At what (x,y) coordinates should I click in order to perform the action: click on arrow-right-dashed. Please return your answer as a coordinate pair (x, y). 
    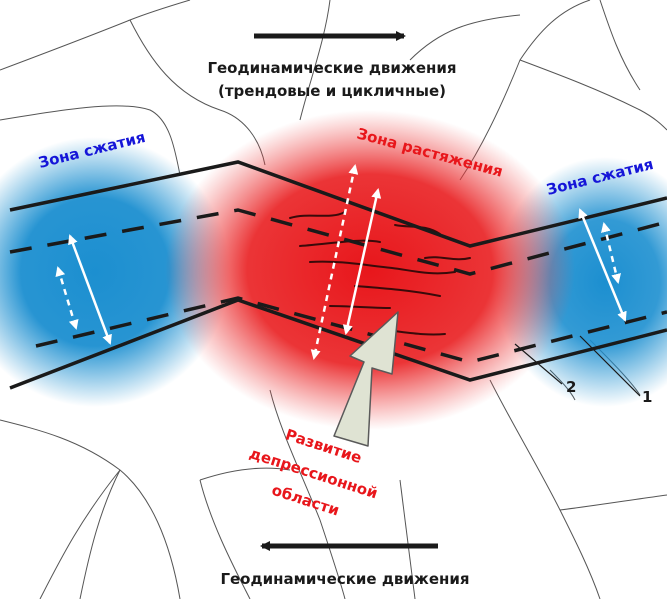
    Looking at the image, I should click on (611, 253).